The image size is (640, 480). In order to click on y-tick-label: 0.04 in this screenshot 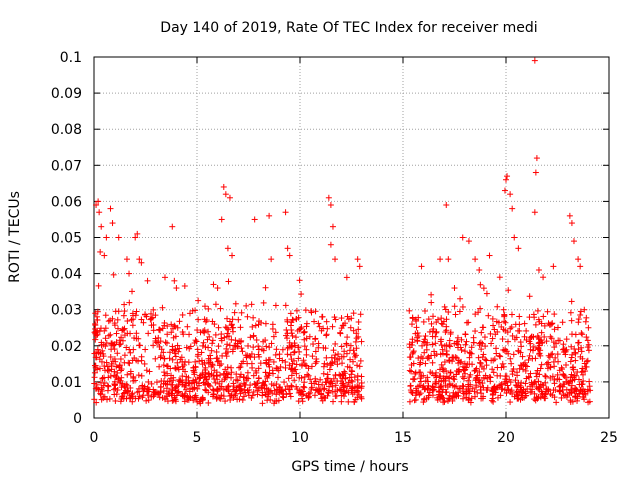, I will do `click(66, 275)`.